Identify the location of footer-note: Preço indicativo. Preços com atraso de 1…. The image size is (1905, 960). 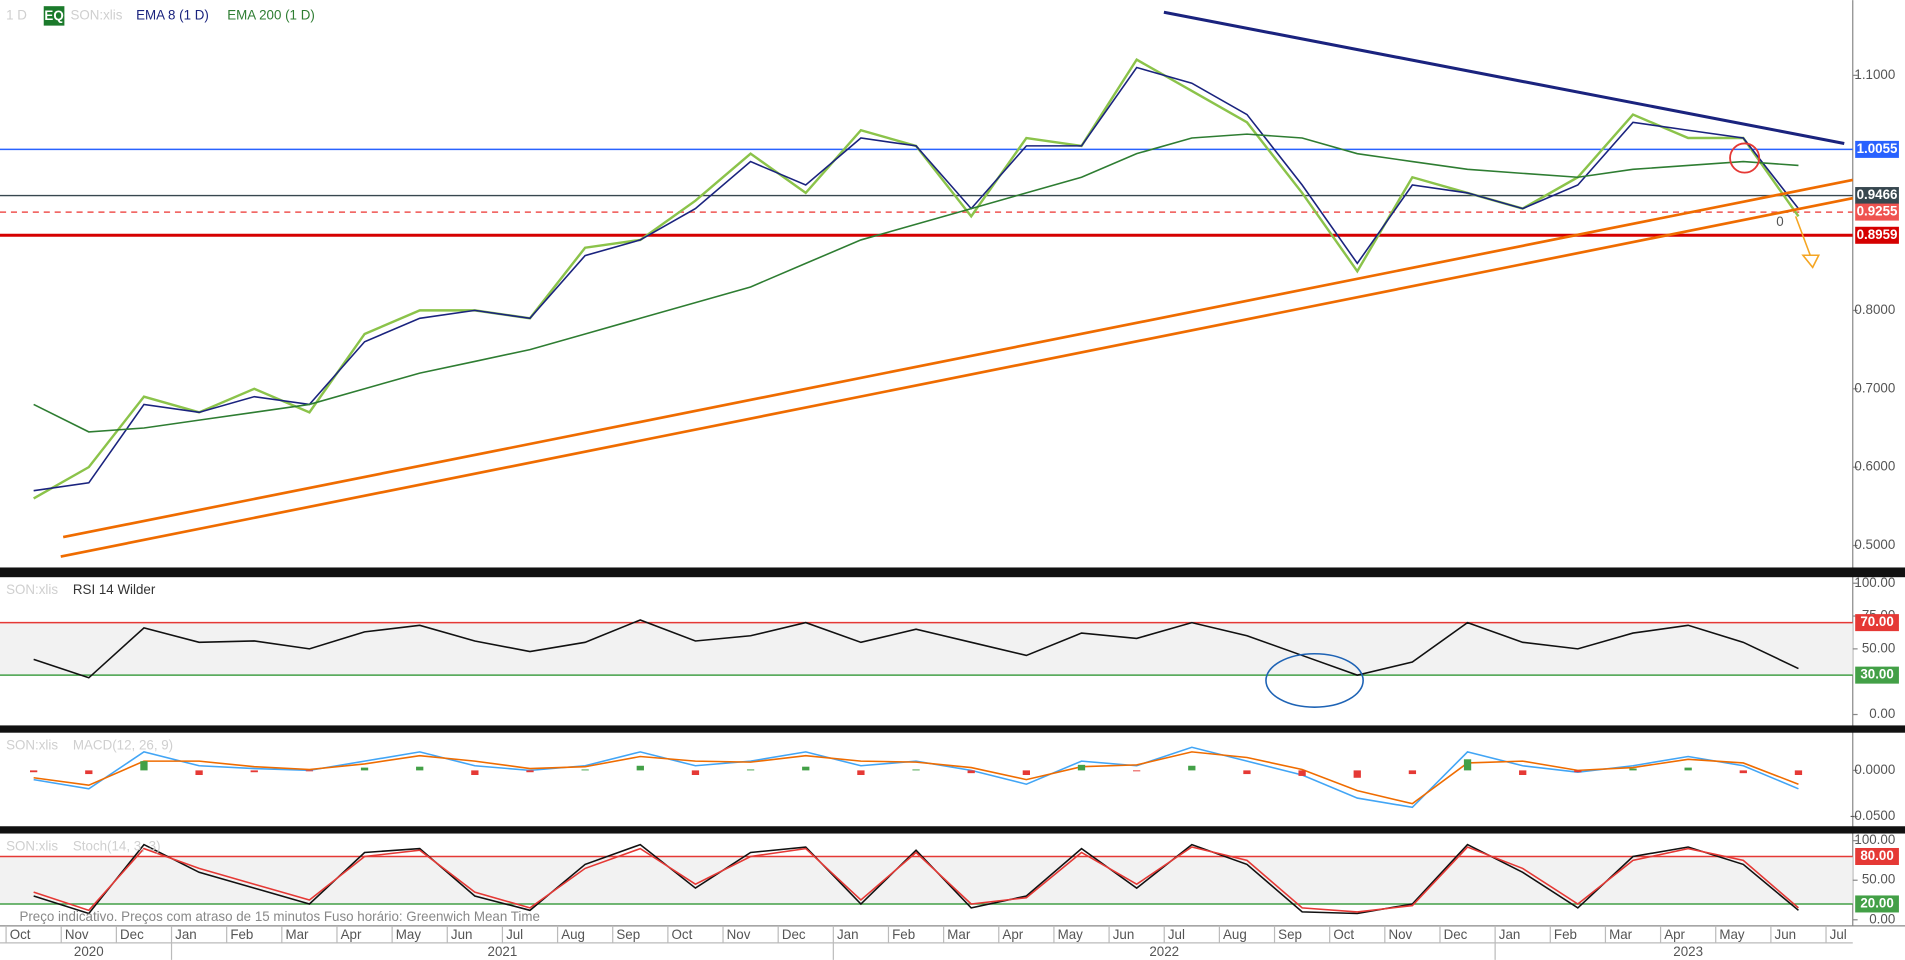
(279, 916).